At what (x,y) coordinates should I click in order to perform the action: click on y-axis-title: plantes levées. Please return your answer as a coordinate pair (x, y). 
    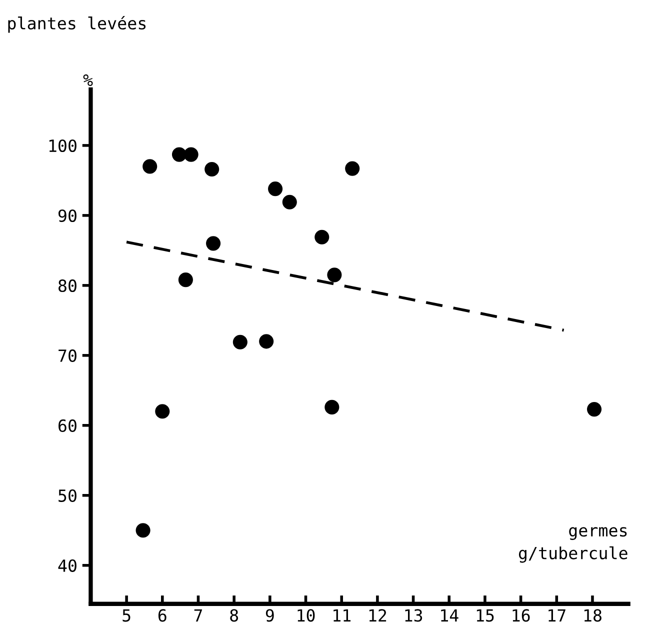
    Looking at the image, I should click on (77, 24).